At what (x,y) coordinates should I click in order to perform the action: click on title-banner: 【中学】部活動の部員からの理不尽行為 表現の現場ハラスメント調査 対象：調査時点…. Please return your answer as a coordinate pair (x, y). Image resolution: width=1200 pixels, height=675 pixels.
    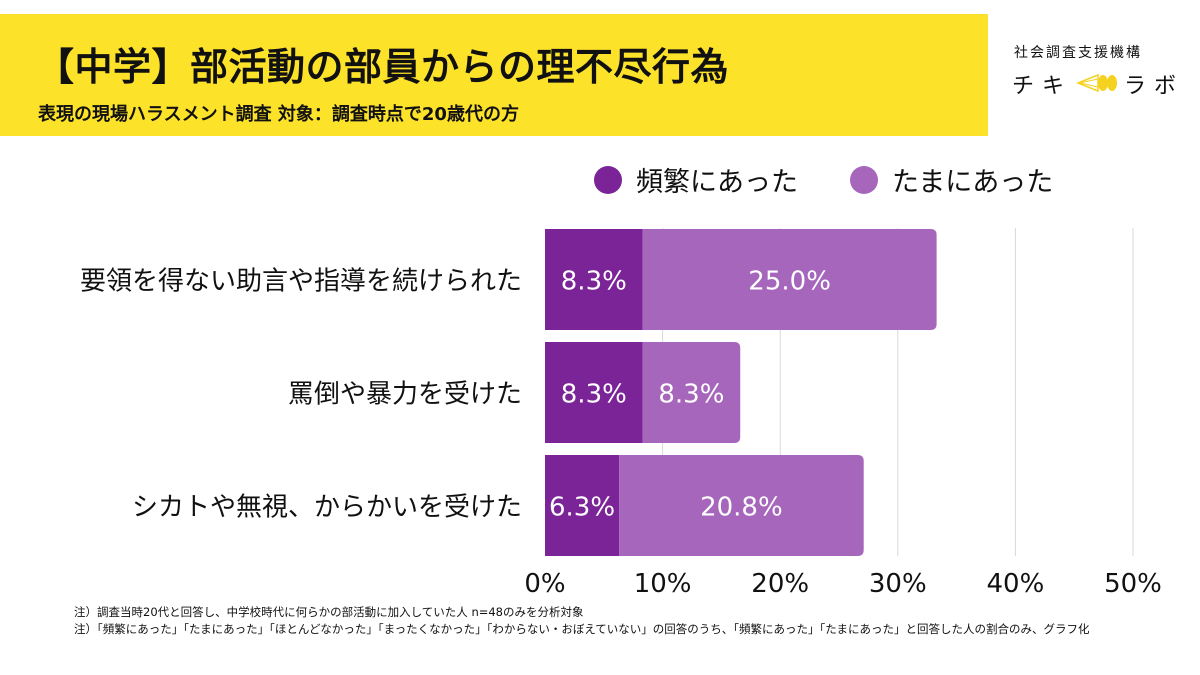
    Looking at the image, I should click on (494, 75).